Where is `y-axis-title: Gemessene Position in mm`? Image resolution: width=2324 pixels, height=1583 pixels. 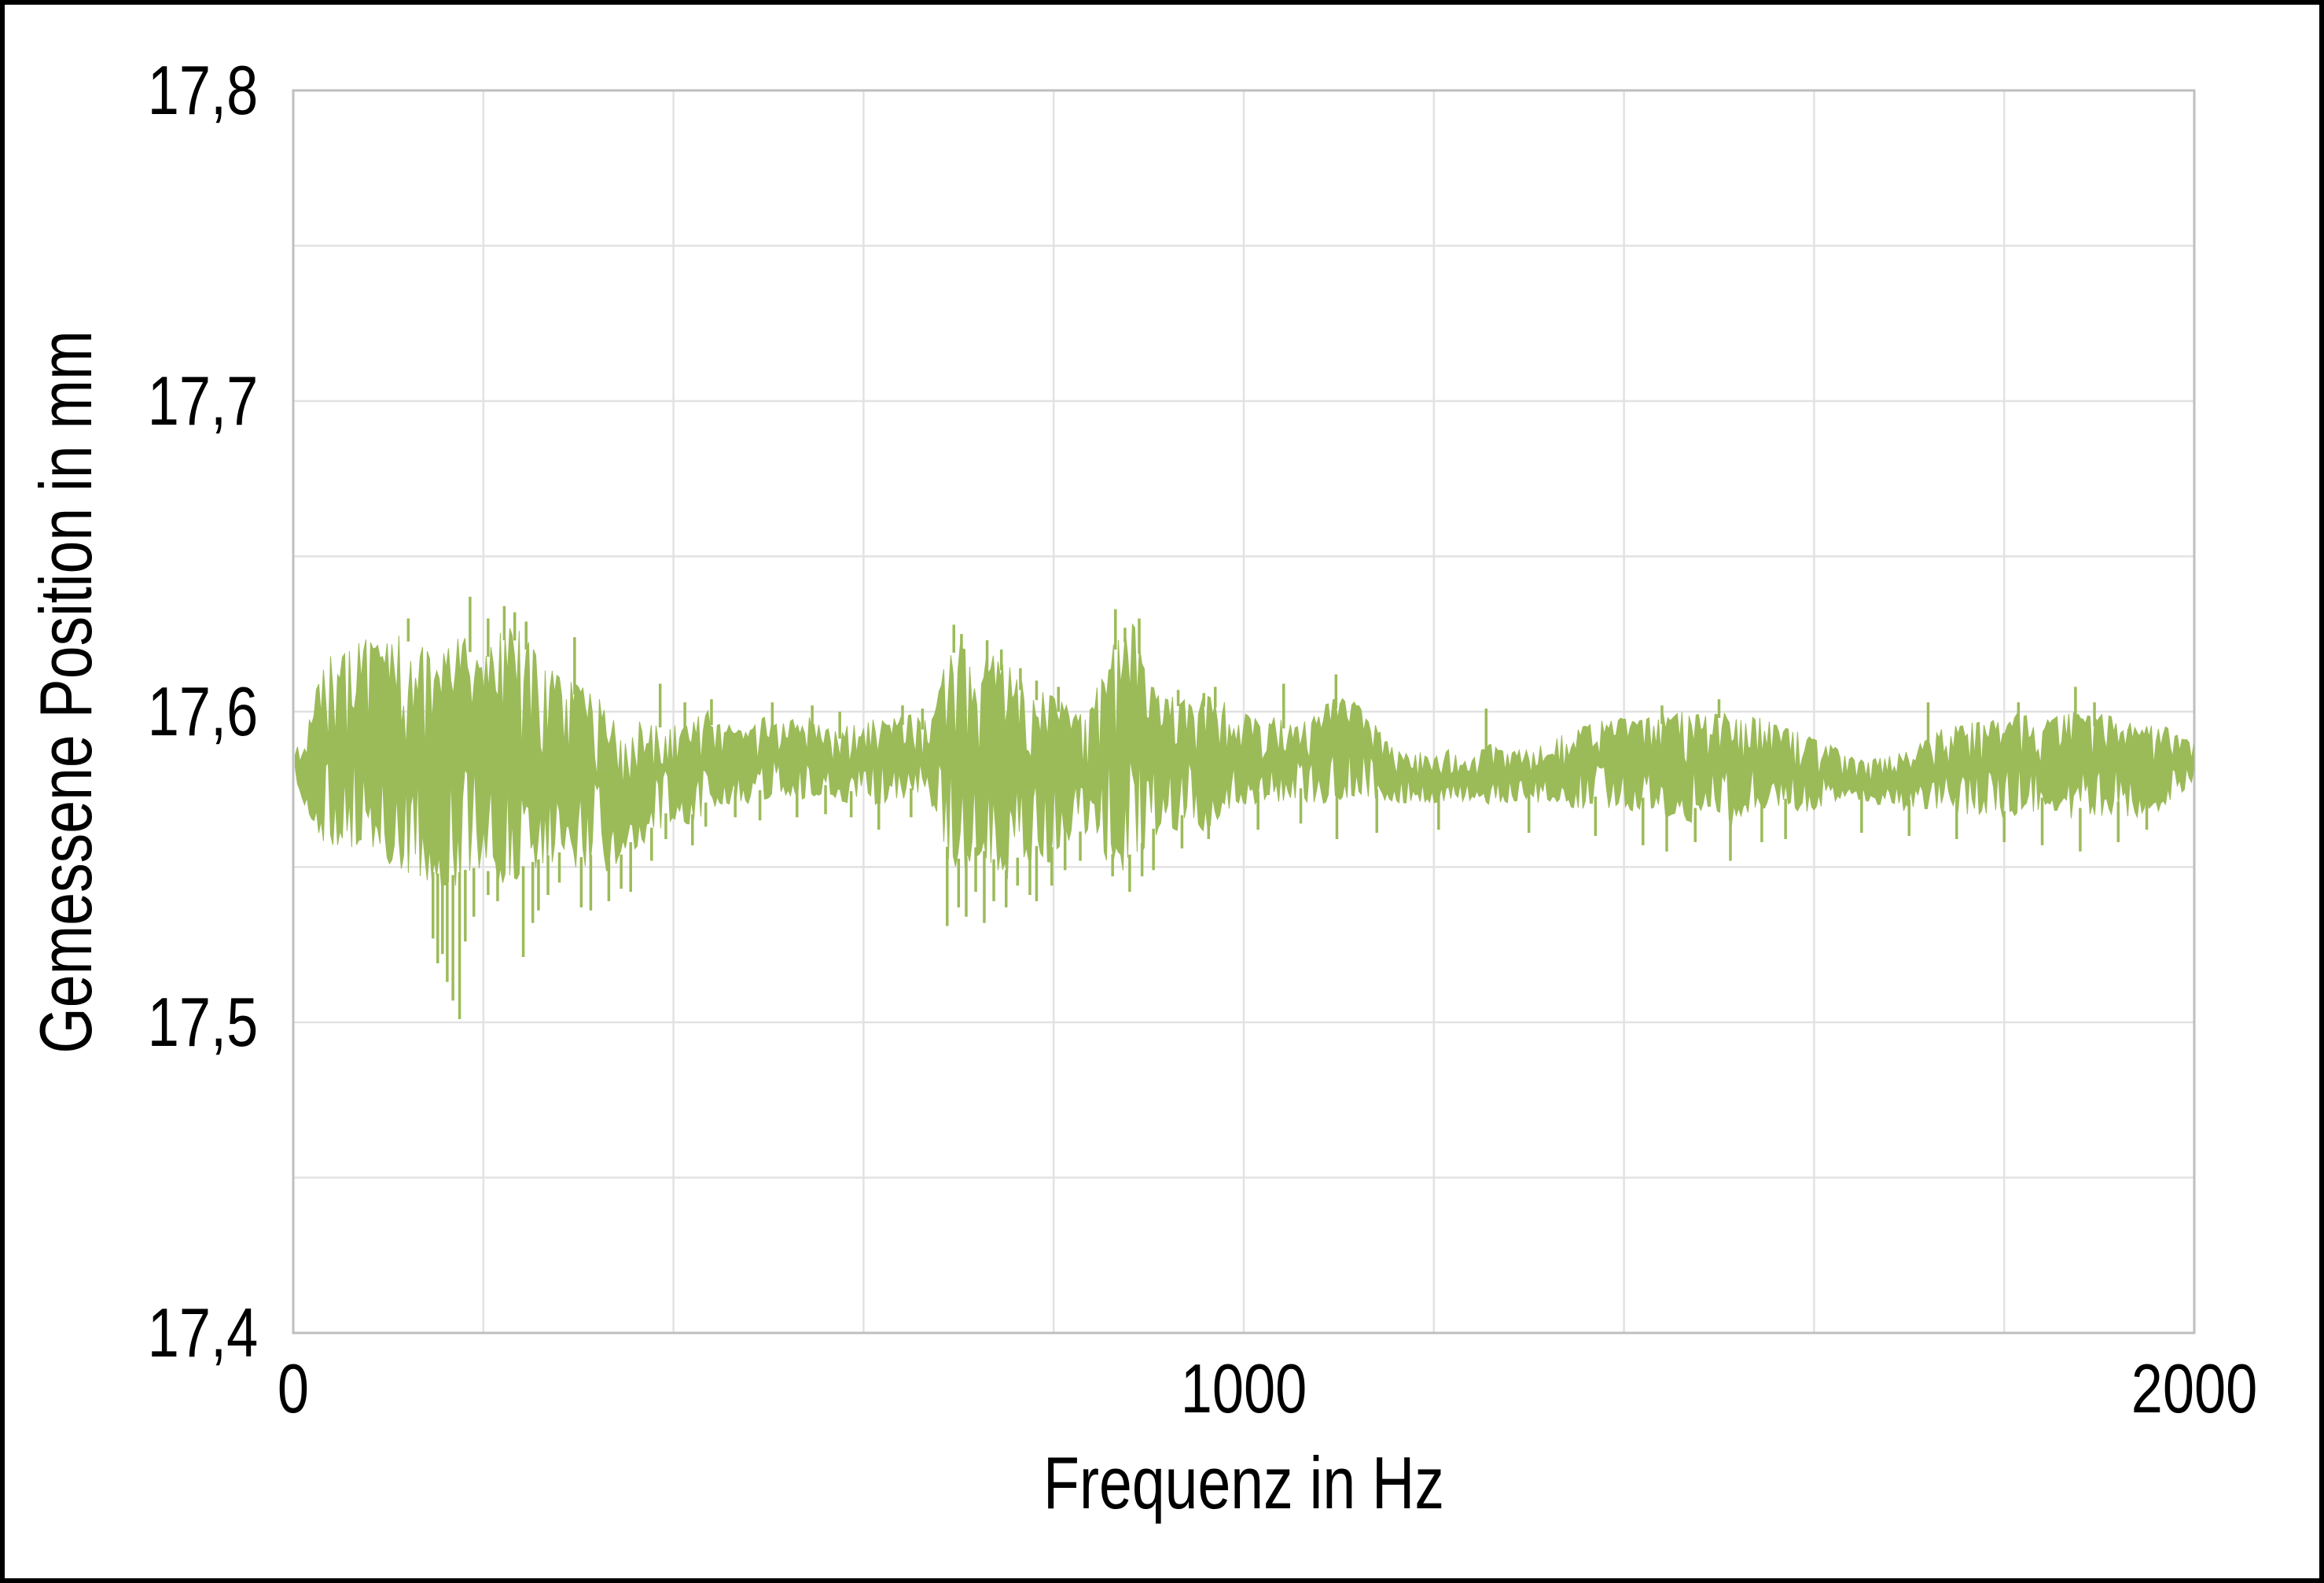 y-axis-title: Gemessene Position in mm is located at coordinates (65, 692).